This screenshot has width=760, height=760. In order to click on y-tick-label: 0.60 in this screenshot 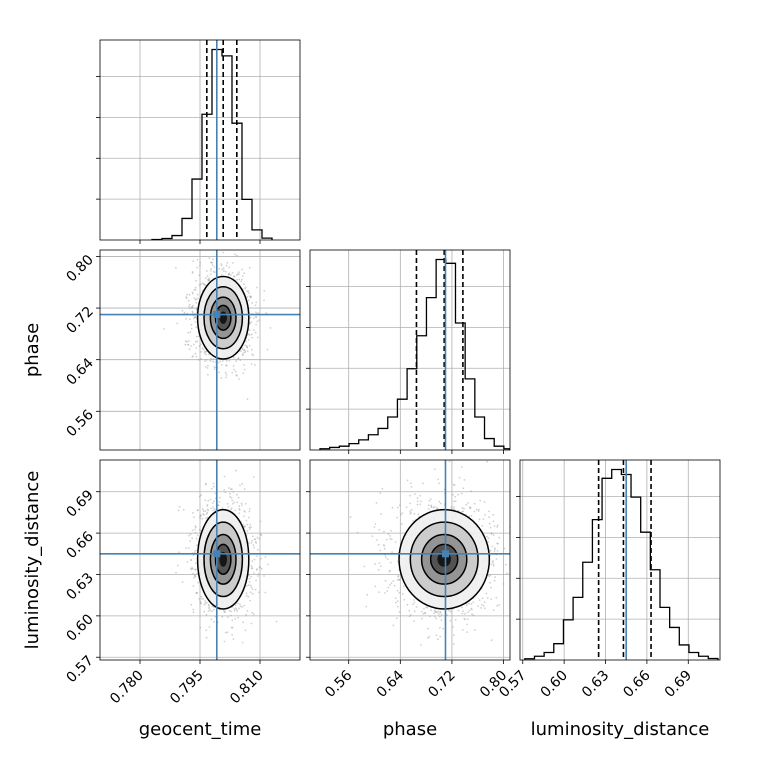, I will do `click(79, 627)`.